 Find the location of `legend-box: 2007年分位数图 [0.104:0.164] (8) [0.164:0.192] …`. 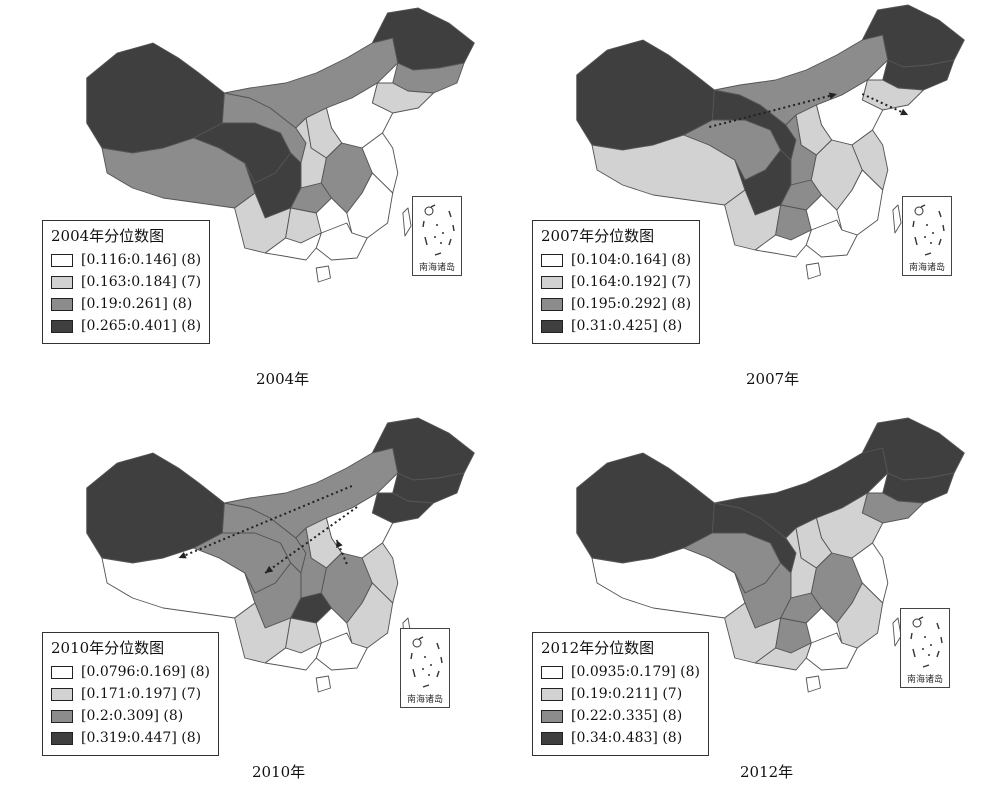

legend-box: 2007年分位数图 [0.104:0.164] (8) [0.164:0.192] … is located at coordinates (616, 282).